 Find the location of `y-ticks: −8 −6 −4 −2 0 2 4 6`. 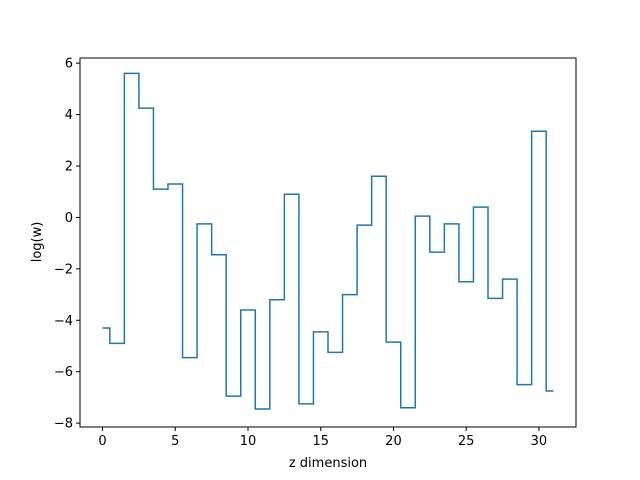

y-ticks: −8 −6 −4 −2 0 2 4 6 is located at coordinates (67, 244).